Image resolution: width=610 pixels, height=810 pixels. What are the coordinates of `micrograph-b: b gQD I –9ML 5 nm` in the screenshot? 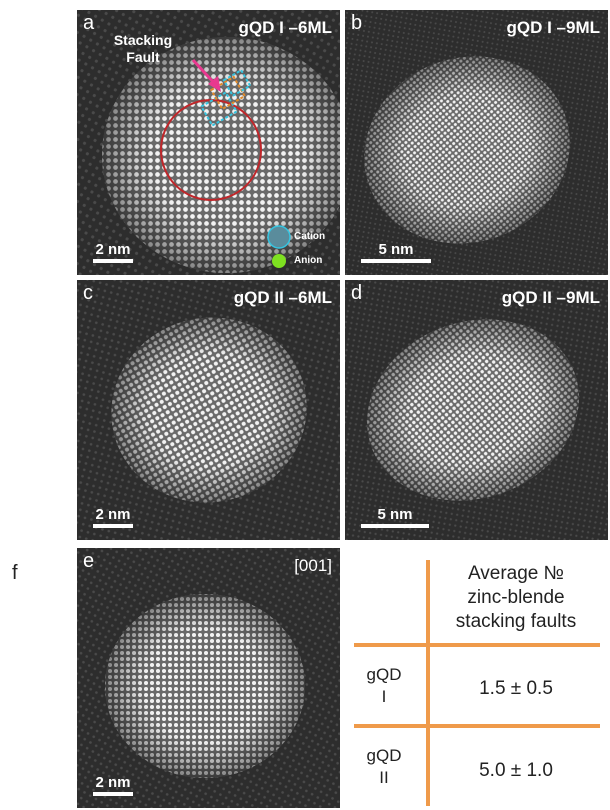 It's located at (476, 142).